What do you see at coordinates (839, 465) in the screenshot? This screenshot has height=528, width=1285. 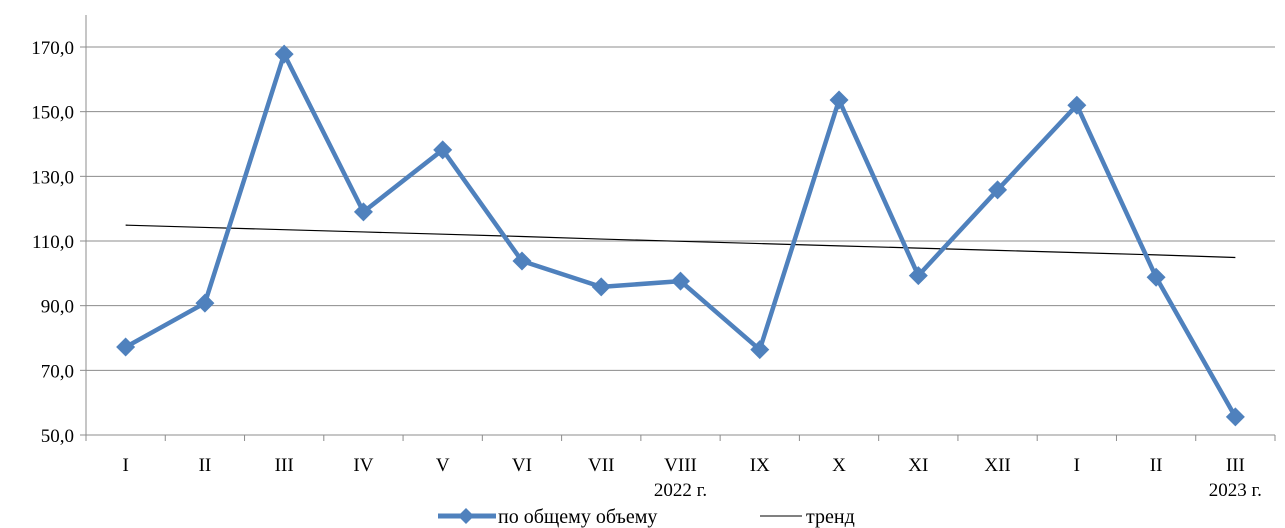 I see `x-tick-label: X` at bounding box center [839, 465].